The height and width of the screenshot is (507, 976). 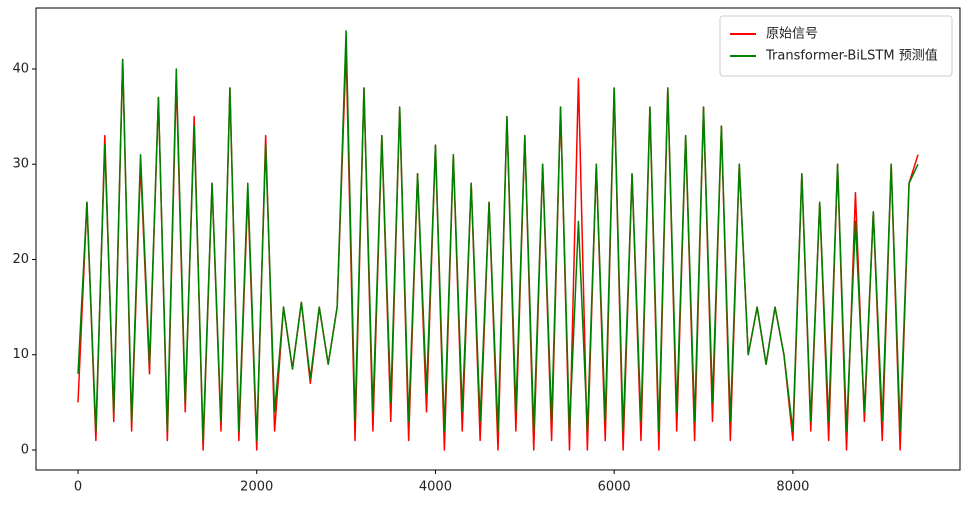 What do you see at coordinates (20, 354) in the screenshot?
I see `y-tick-label: 10` at bounding box center [20, 354].